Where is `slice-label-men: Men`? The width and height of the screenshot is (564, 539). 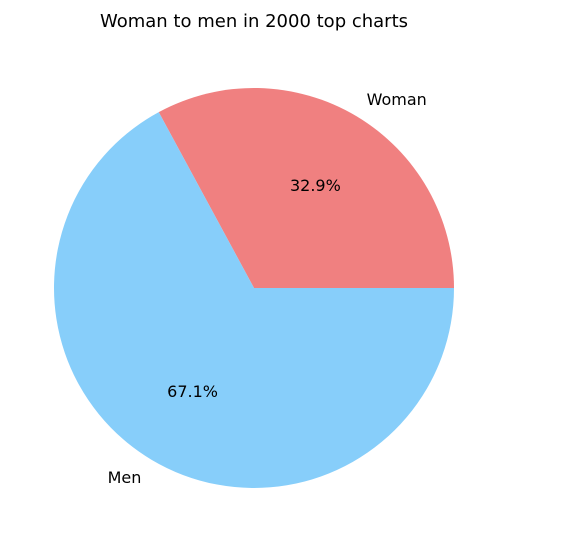
slice-label-men: Men is located at coordinates (125, 477).